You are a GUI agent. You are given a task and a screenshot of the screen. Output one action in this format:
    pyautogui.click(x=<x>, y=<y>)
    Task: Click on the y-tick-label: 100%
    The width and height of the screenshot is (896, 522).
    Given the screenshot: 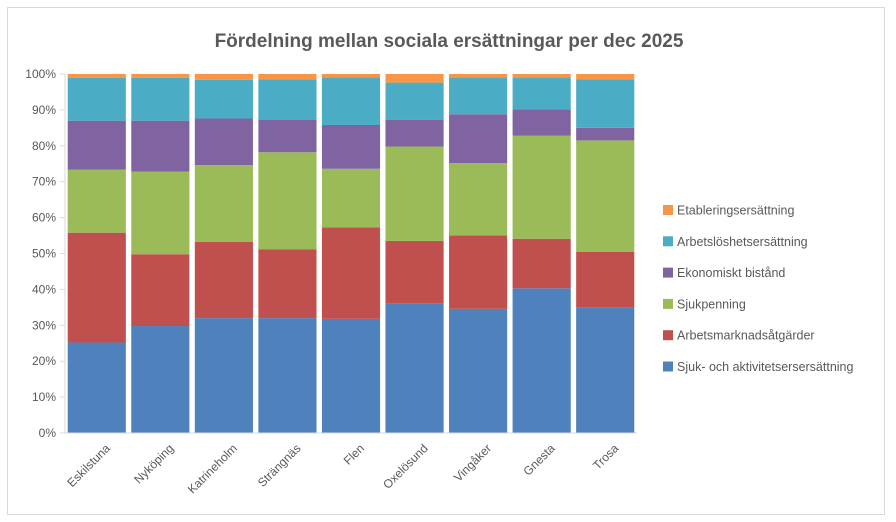 What is the action you would take?
    pyautogui.click(x=40, y=74)
    